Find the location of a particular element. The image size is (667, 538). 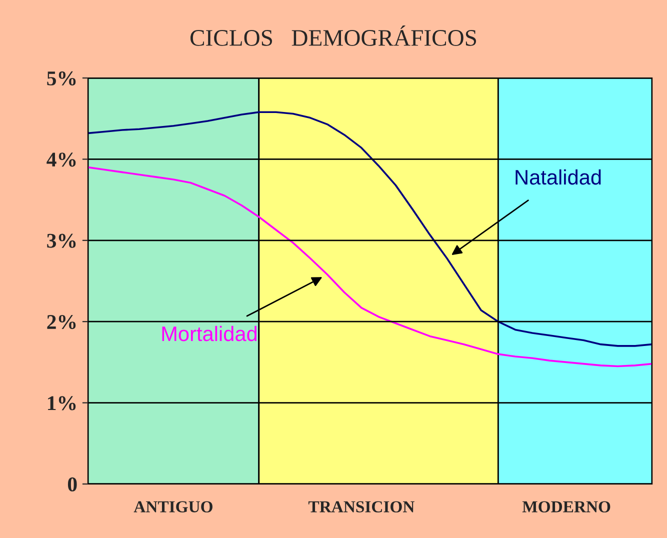

x-tick-label: TRANSICION is located at coordinates (361, 506).